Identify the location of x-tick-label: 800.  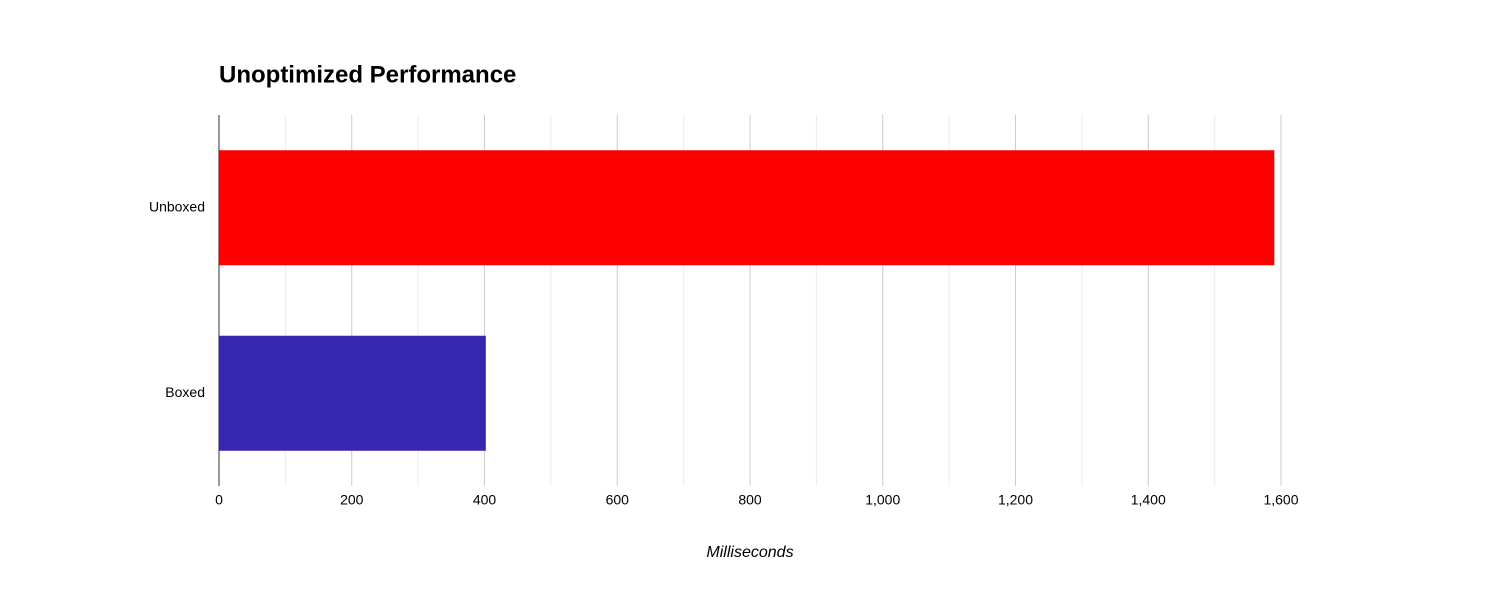
(750, 500).